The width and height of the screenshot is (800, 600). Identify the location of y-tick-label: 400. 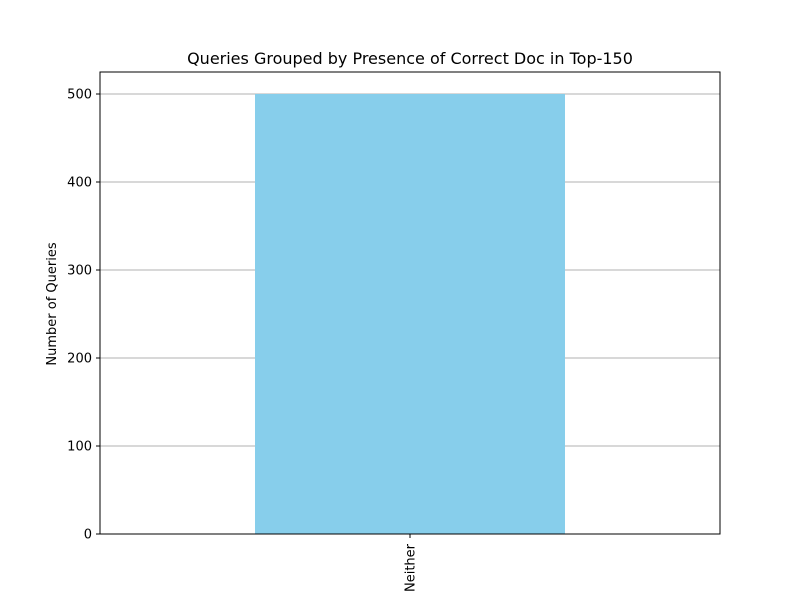
(79, 183).